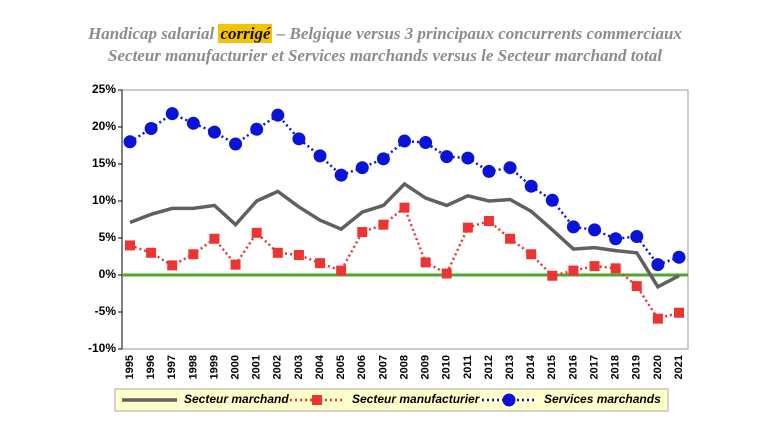  I want to click on x-tick-label: 2001, so click(257, 367).